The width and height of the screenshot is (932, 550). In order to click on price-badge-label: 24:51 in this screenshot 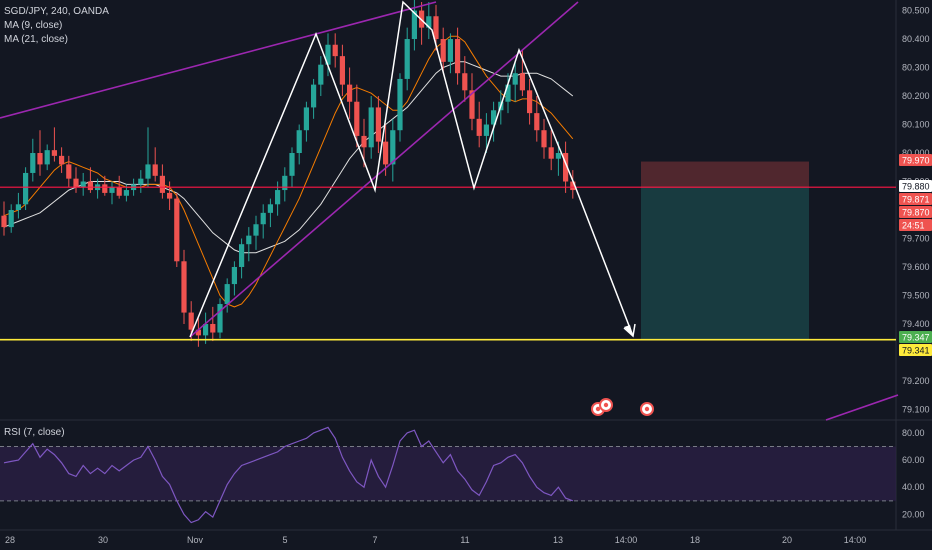, I will do `click(913, 226)`.